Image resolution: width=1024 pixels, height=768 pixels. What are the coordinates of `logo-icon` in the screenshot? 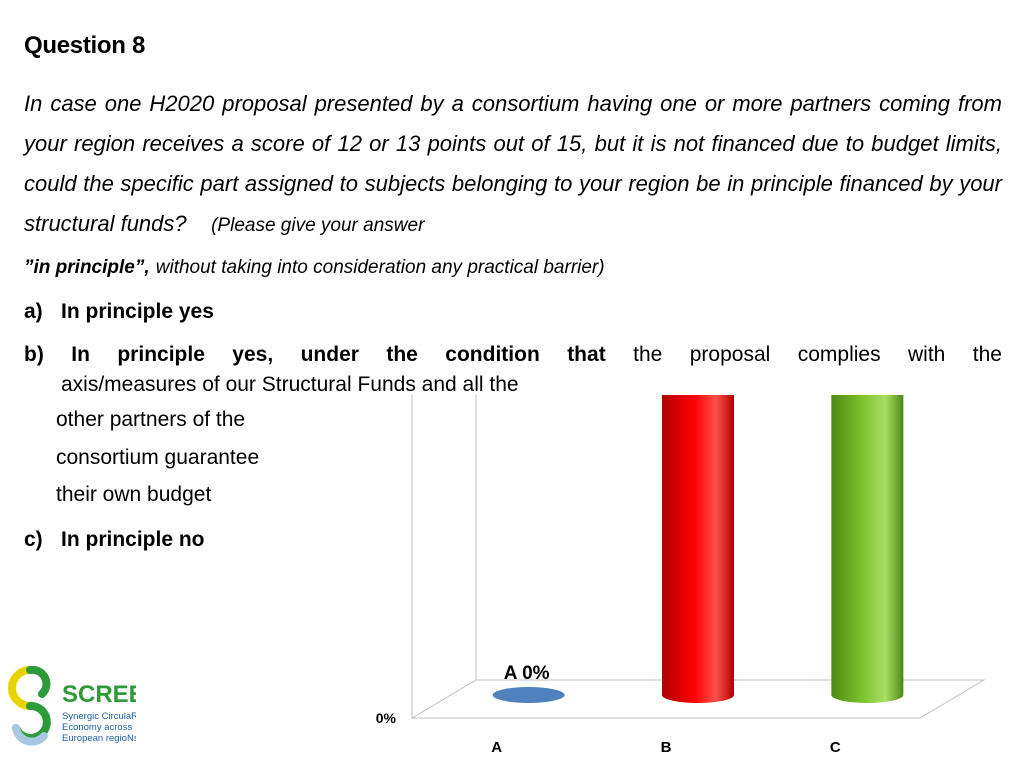 It's located at (29, 706).